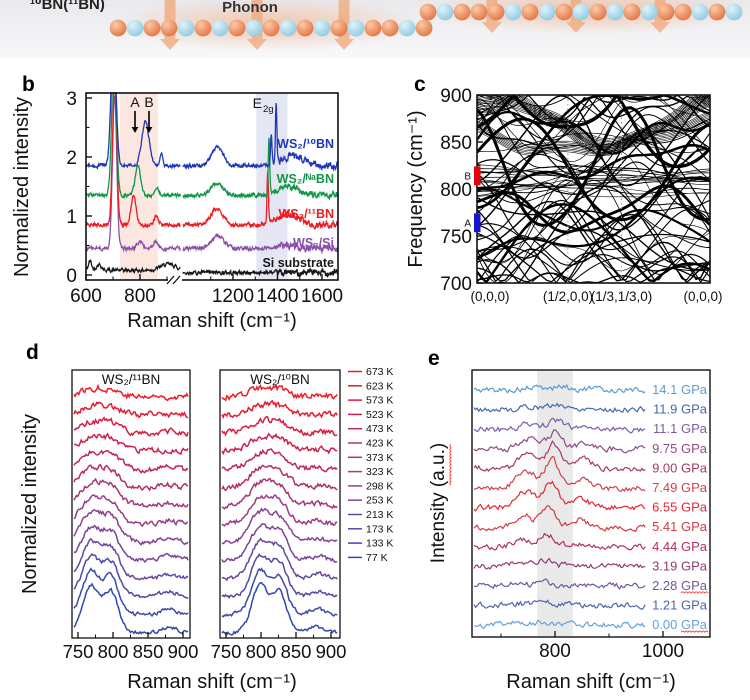 This screenshot has height=700, width=750. Describe the element at coordinates (183, 651) in the screenshot. I see `x-tick-label: 900` at that location.